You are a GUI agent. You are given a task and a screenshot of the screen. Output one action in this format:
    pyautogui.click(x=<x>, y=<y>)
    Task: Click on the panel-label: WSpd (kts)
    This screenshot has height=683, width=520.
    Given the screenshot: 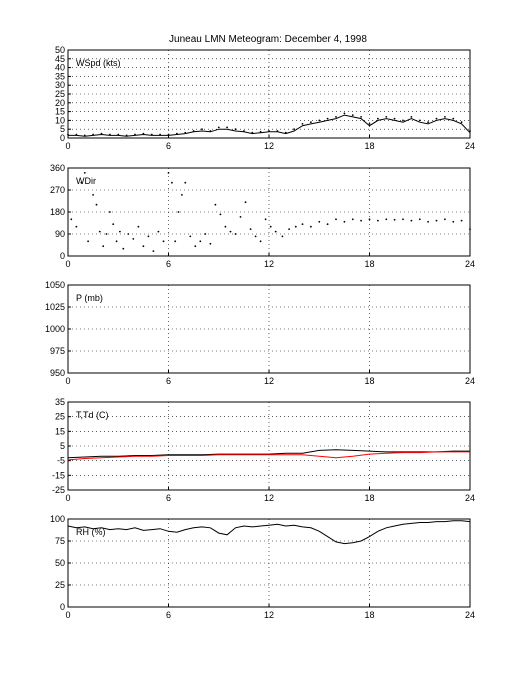 What is the action you would take?
    pyautogui.click(x=98, y=63)
    